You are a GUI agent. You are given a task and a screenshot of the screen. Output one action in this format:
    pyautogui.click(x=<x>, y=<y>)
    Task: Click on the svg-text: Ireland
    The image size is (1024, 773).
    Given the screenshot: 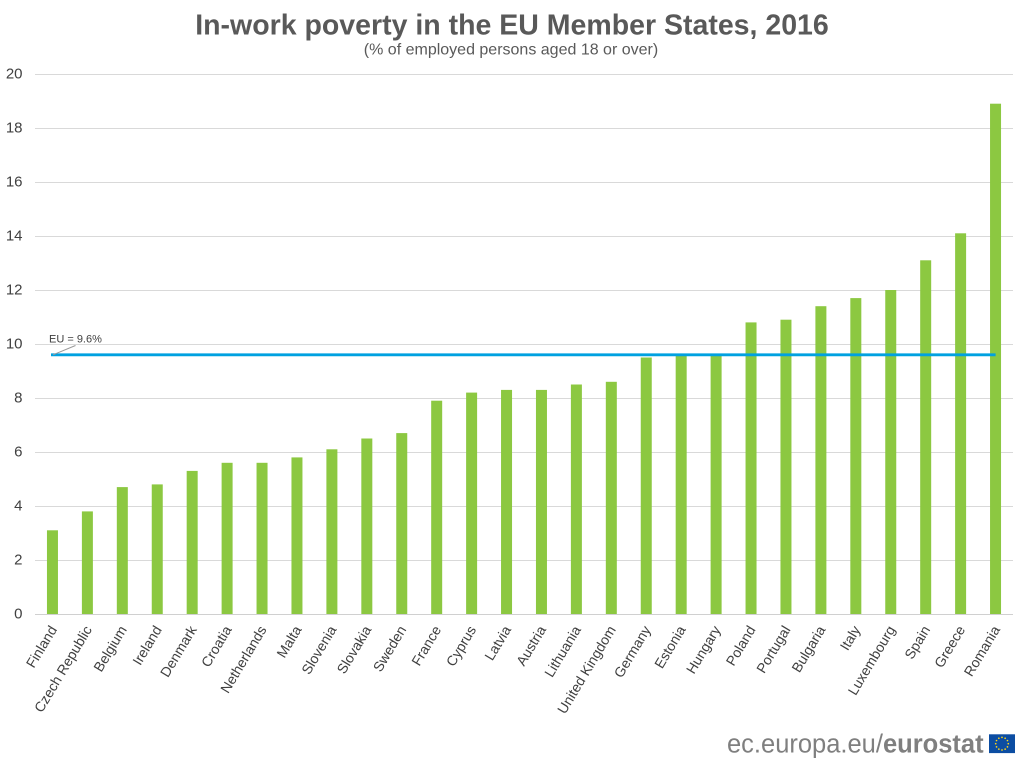 What is the action you would take?
    pyautogui.click(x=147, y=645)
    